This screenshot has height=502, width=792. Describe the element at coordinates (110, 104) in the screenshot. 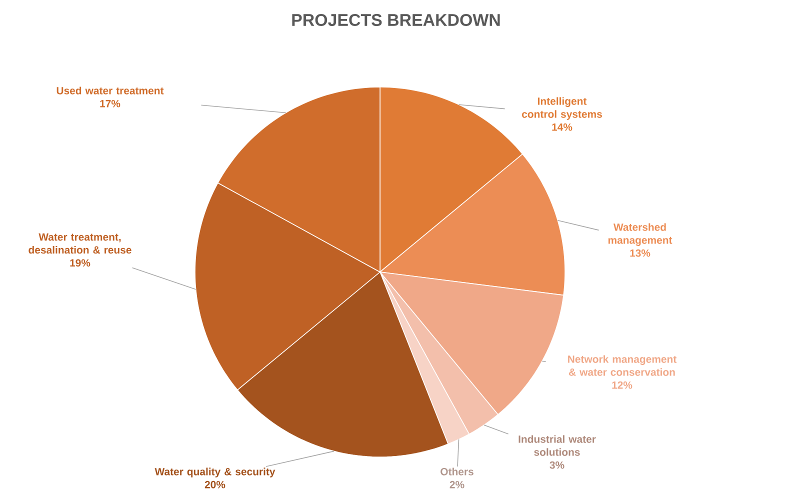

I see `data-label: 17%` at that location.